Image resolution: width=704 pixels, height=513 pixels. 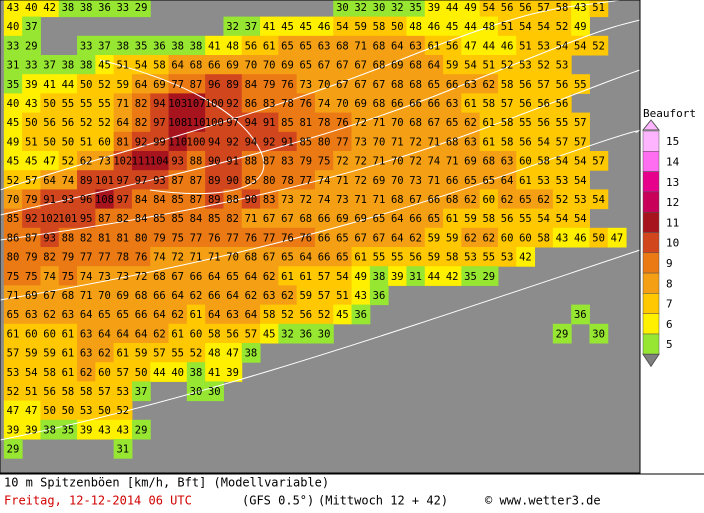 What do you see at coordinates (159, 142) in the screenshot?
I see `gust-value: 99` at bounding box center [159, 142].